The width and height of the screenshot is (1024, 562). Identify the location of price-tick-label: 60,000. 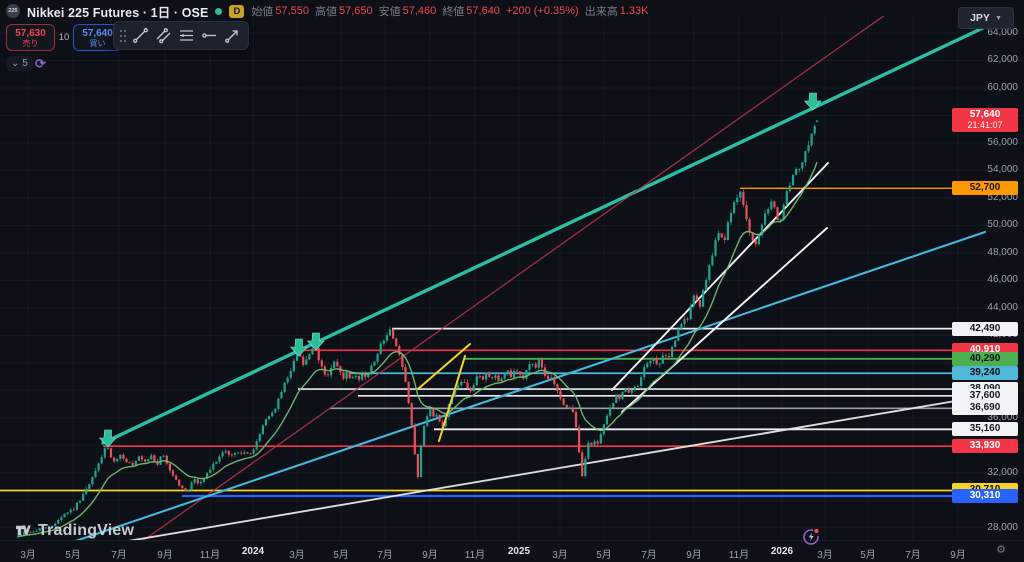
(1002, 87).